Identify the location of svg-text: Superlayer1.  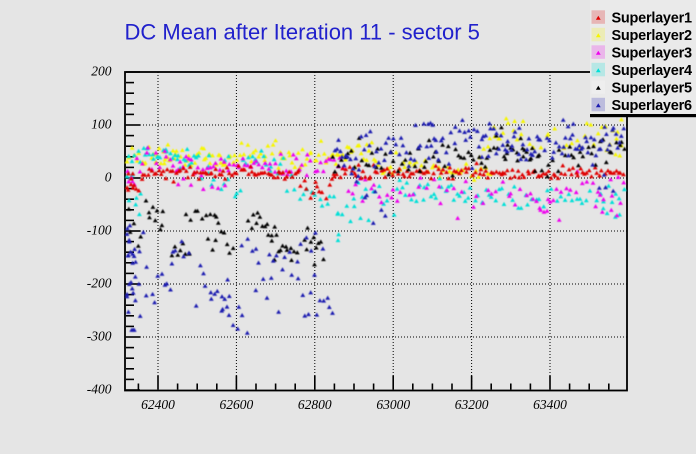
(652, 18).